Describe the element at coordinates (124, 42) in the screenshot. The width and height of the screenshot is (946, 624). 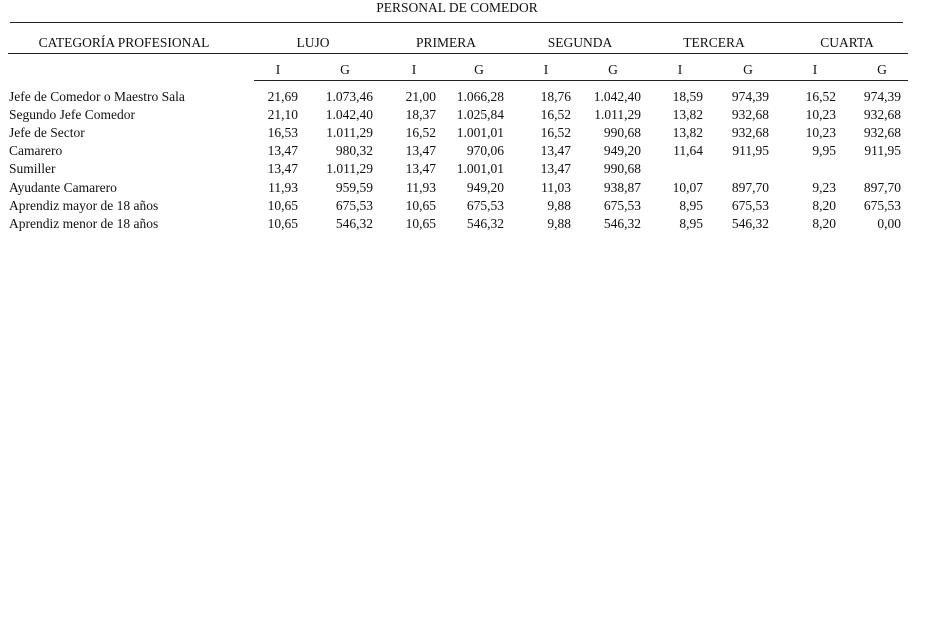
I see `category-header: CATEGORÍA PROFESIONAL` at that location.